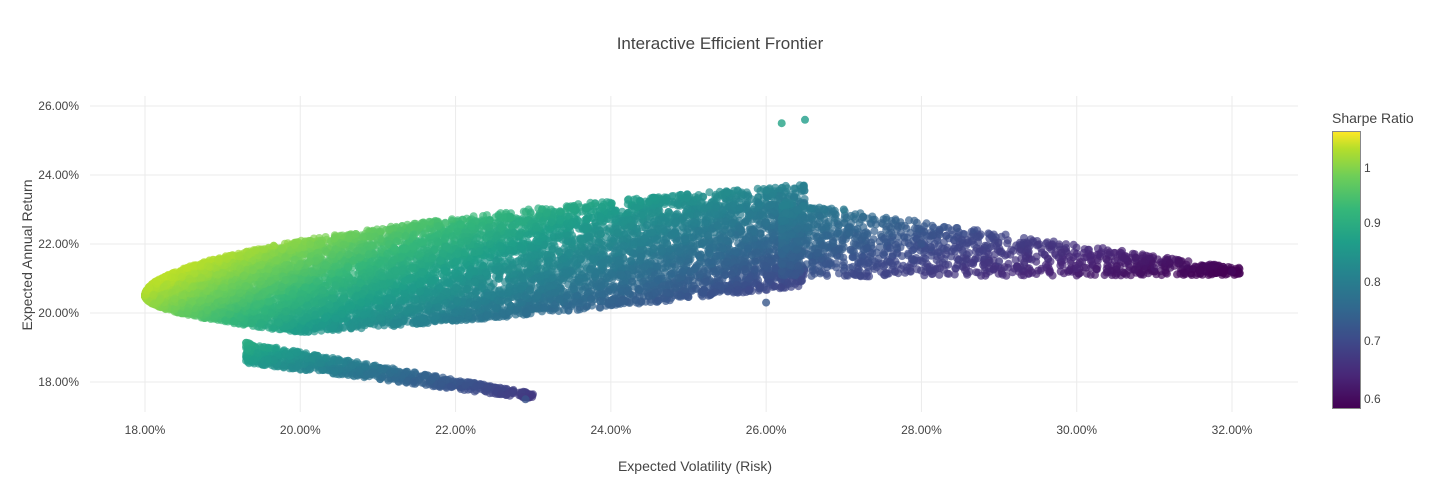 The image size is (1440, 500). Describe the element at coordinates (58, 106) in the screenshot. I see `y-tick-label: 26.00%` at that location.